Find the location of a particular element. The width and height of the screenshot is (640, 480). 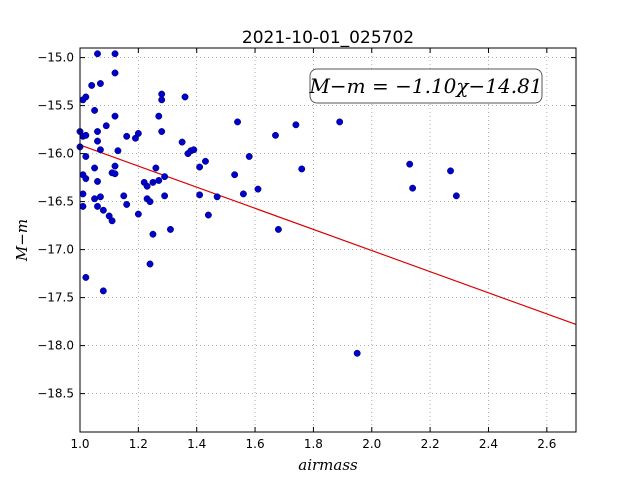

x-tick-labels: 1.0 1.2 1.4 1.6 1.8 2.0 2.2 2.4 2.6 is located at coordinates (313, 444).